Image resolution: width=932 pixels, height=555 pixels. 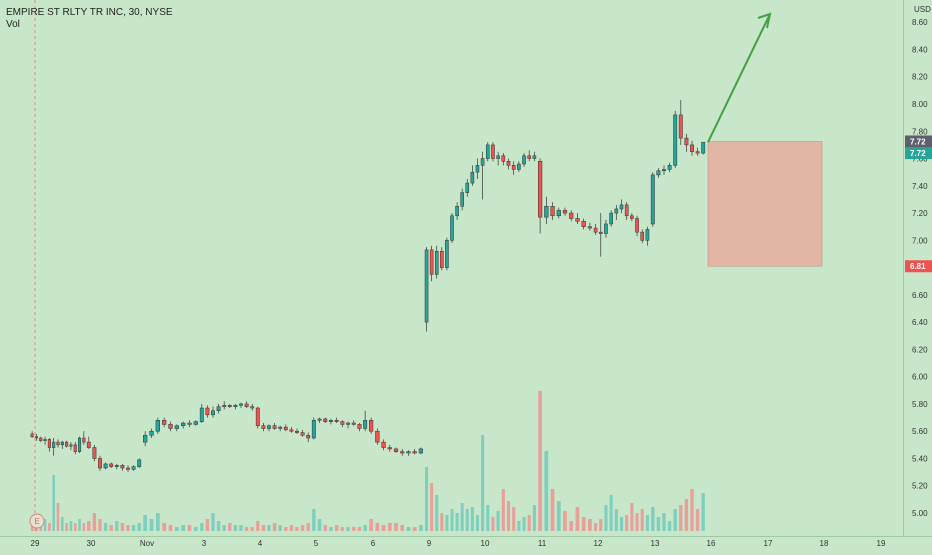 What do you see at coordinates (739, 78) in the screenshot?
I see `projection-arrow` at bounding box center [739, 78].